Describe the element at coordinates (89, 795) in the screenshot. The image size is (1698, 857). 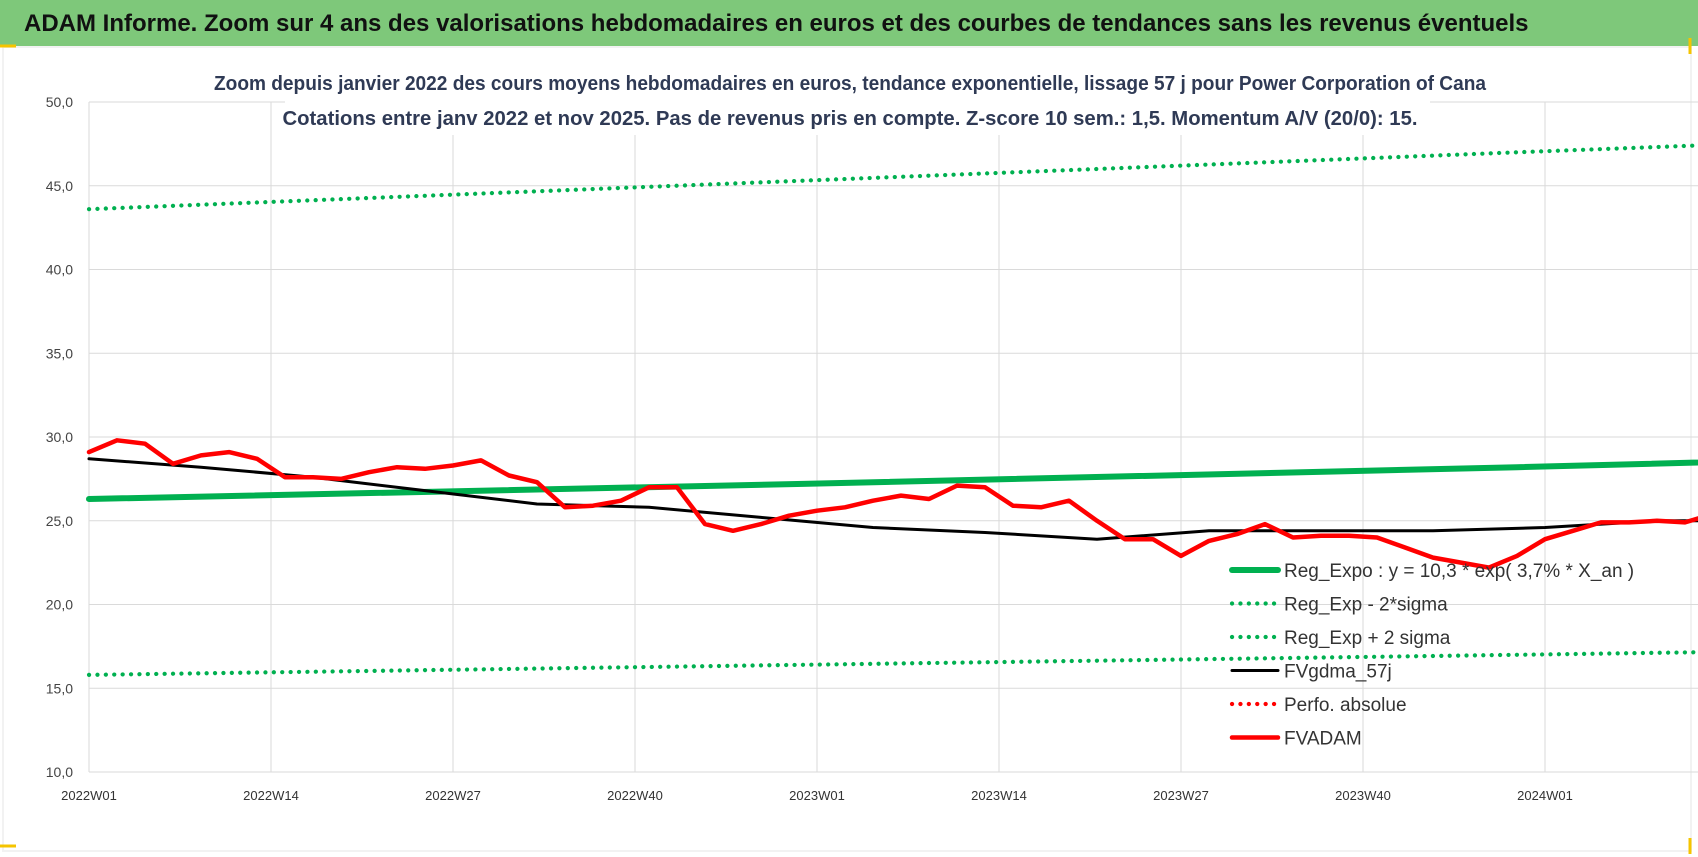
I see `x-tick-label: 2022W01` at that location.